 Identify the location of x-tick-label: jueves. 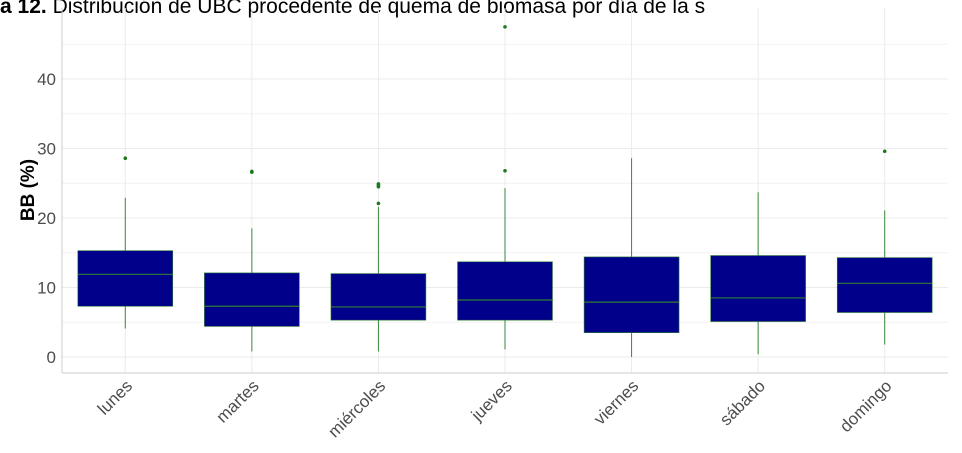
(491, 400).